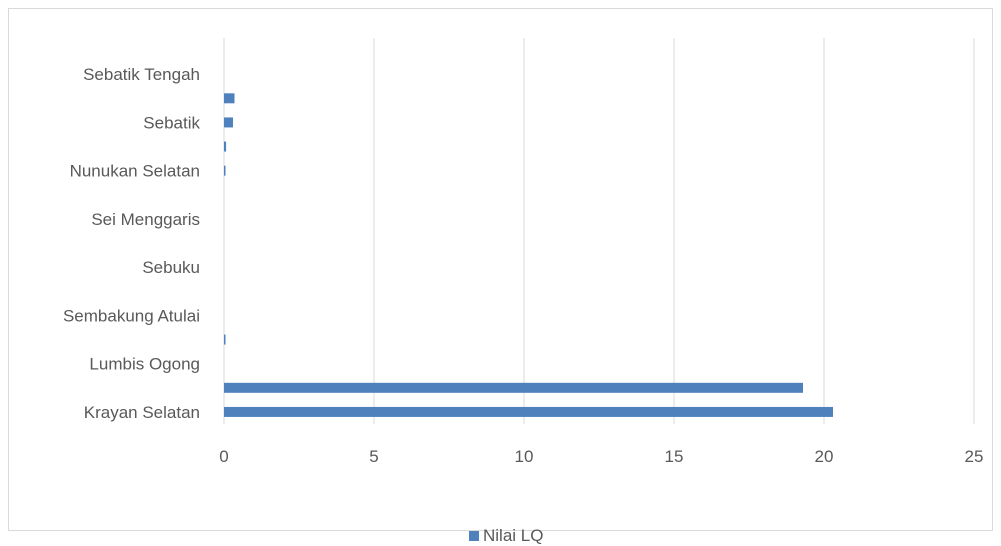 This screenshot has height=546, width=1001. What do you see at coordinates (145, 219) in the screenshot?
I see `category-label: Sei Menggaris` at bounding box center [145, 219].